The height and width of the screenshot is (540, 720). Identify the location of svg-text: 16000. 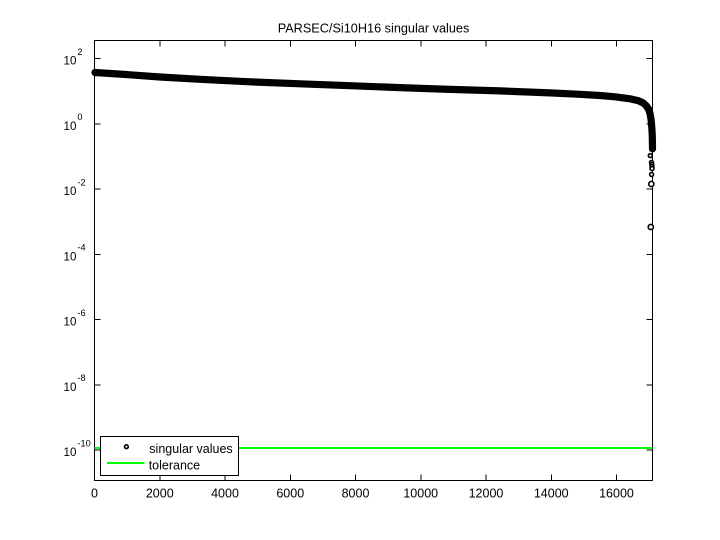
(616, 494).